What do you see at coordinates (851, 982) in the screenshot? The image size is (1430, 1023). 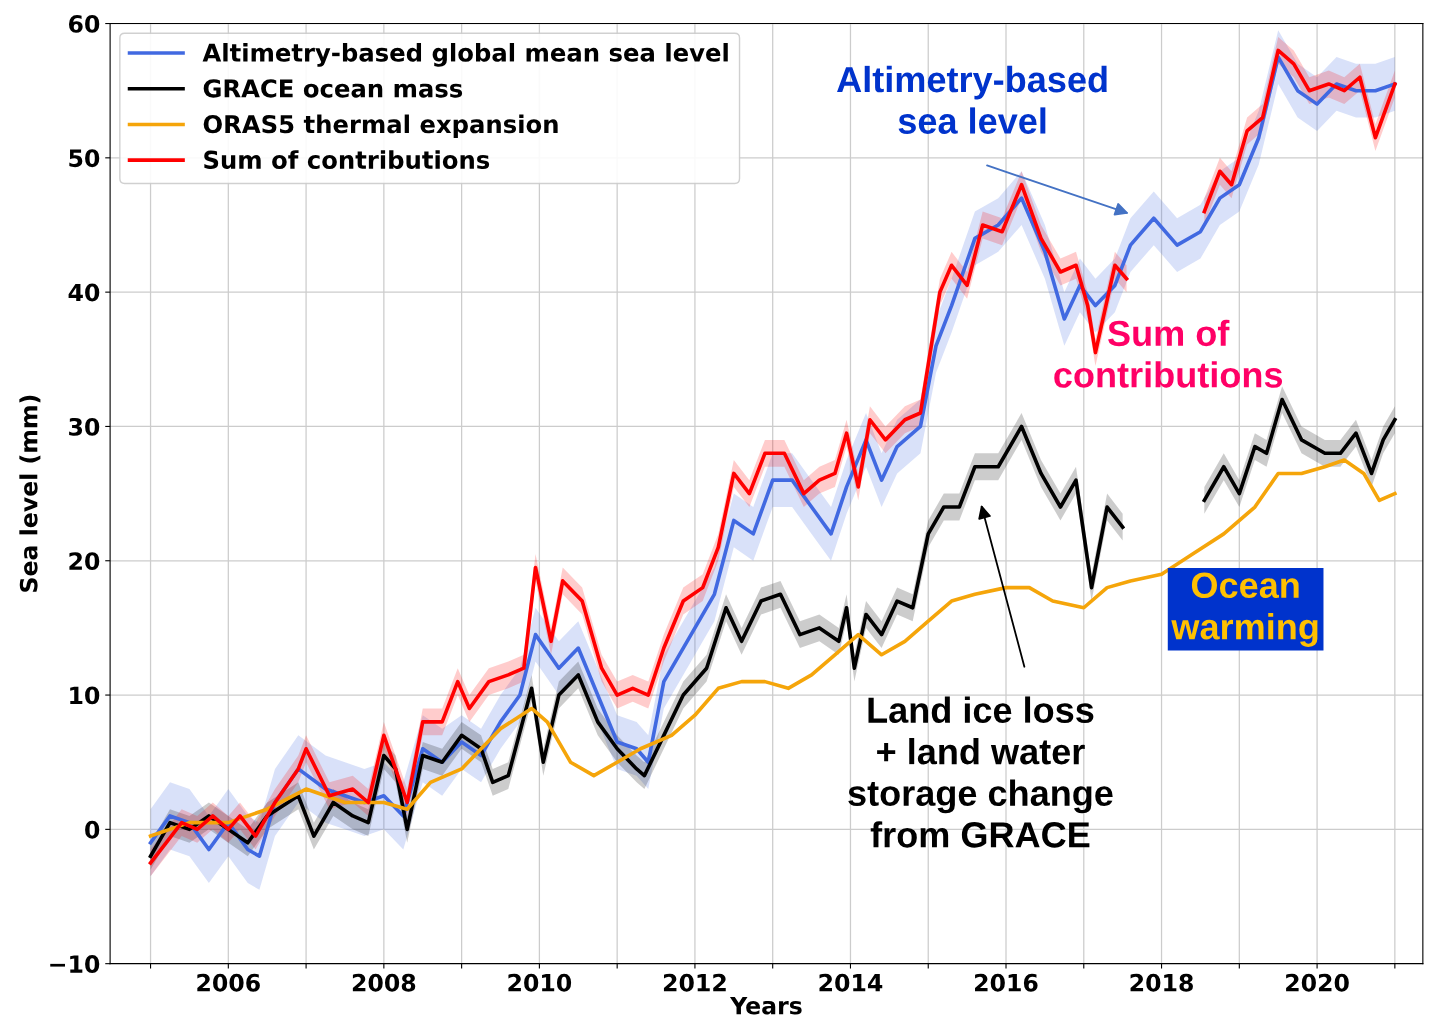 I see `x-tick-label: 2014` at bounding box center [851, 982].